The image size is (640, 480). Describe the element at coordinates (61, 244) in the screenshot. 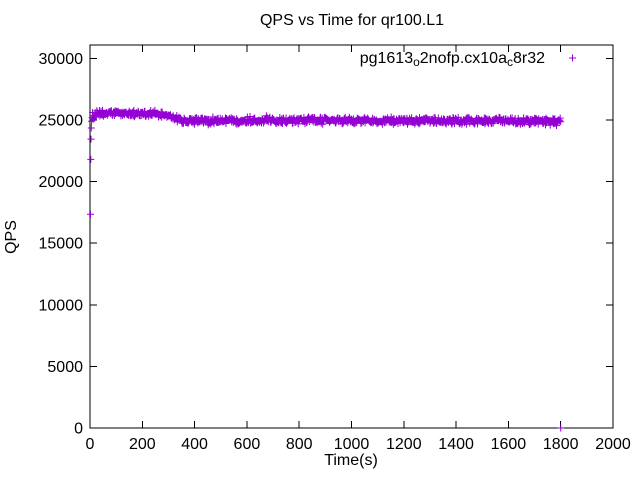

I see `y-tick-label: 15000` at that location.